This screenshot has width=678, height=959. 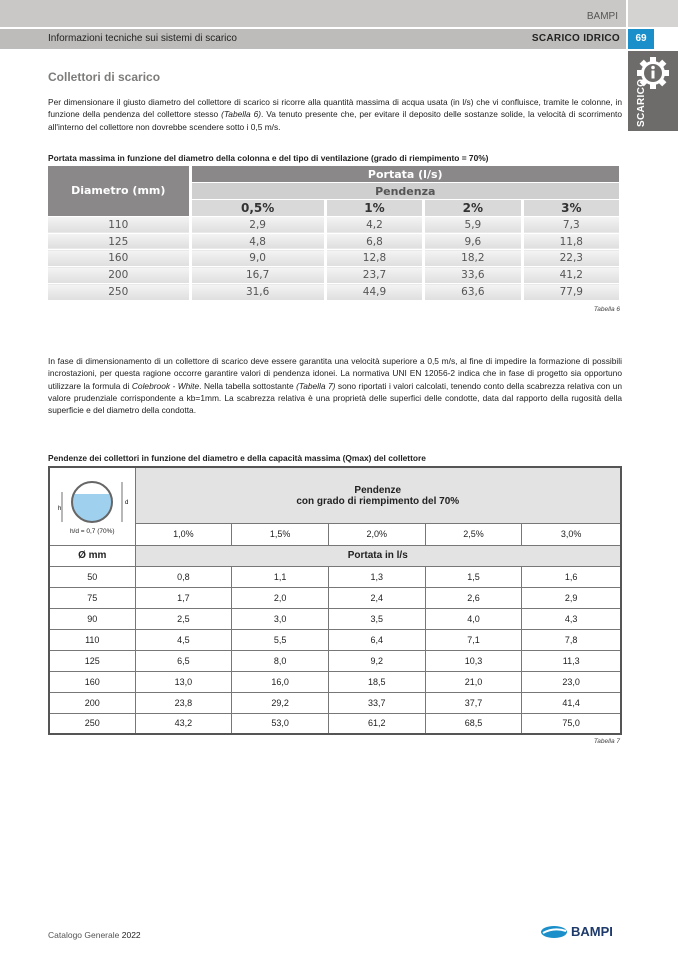 I want to click on col-header: 3,0%, so click(x=571, y=534).